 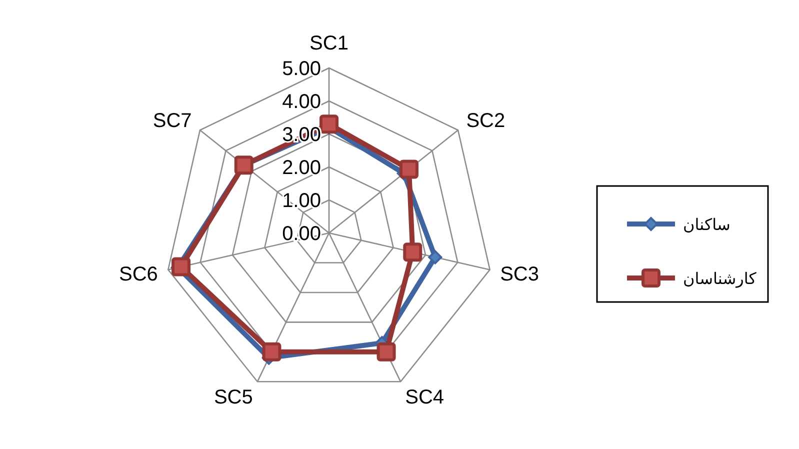 I want to click on y-tick-label: 0.00, so click(x=301, y=234).